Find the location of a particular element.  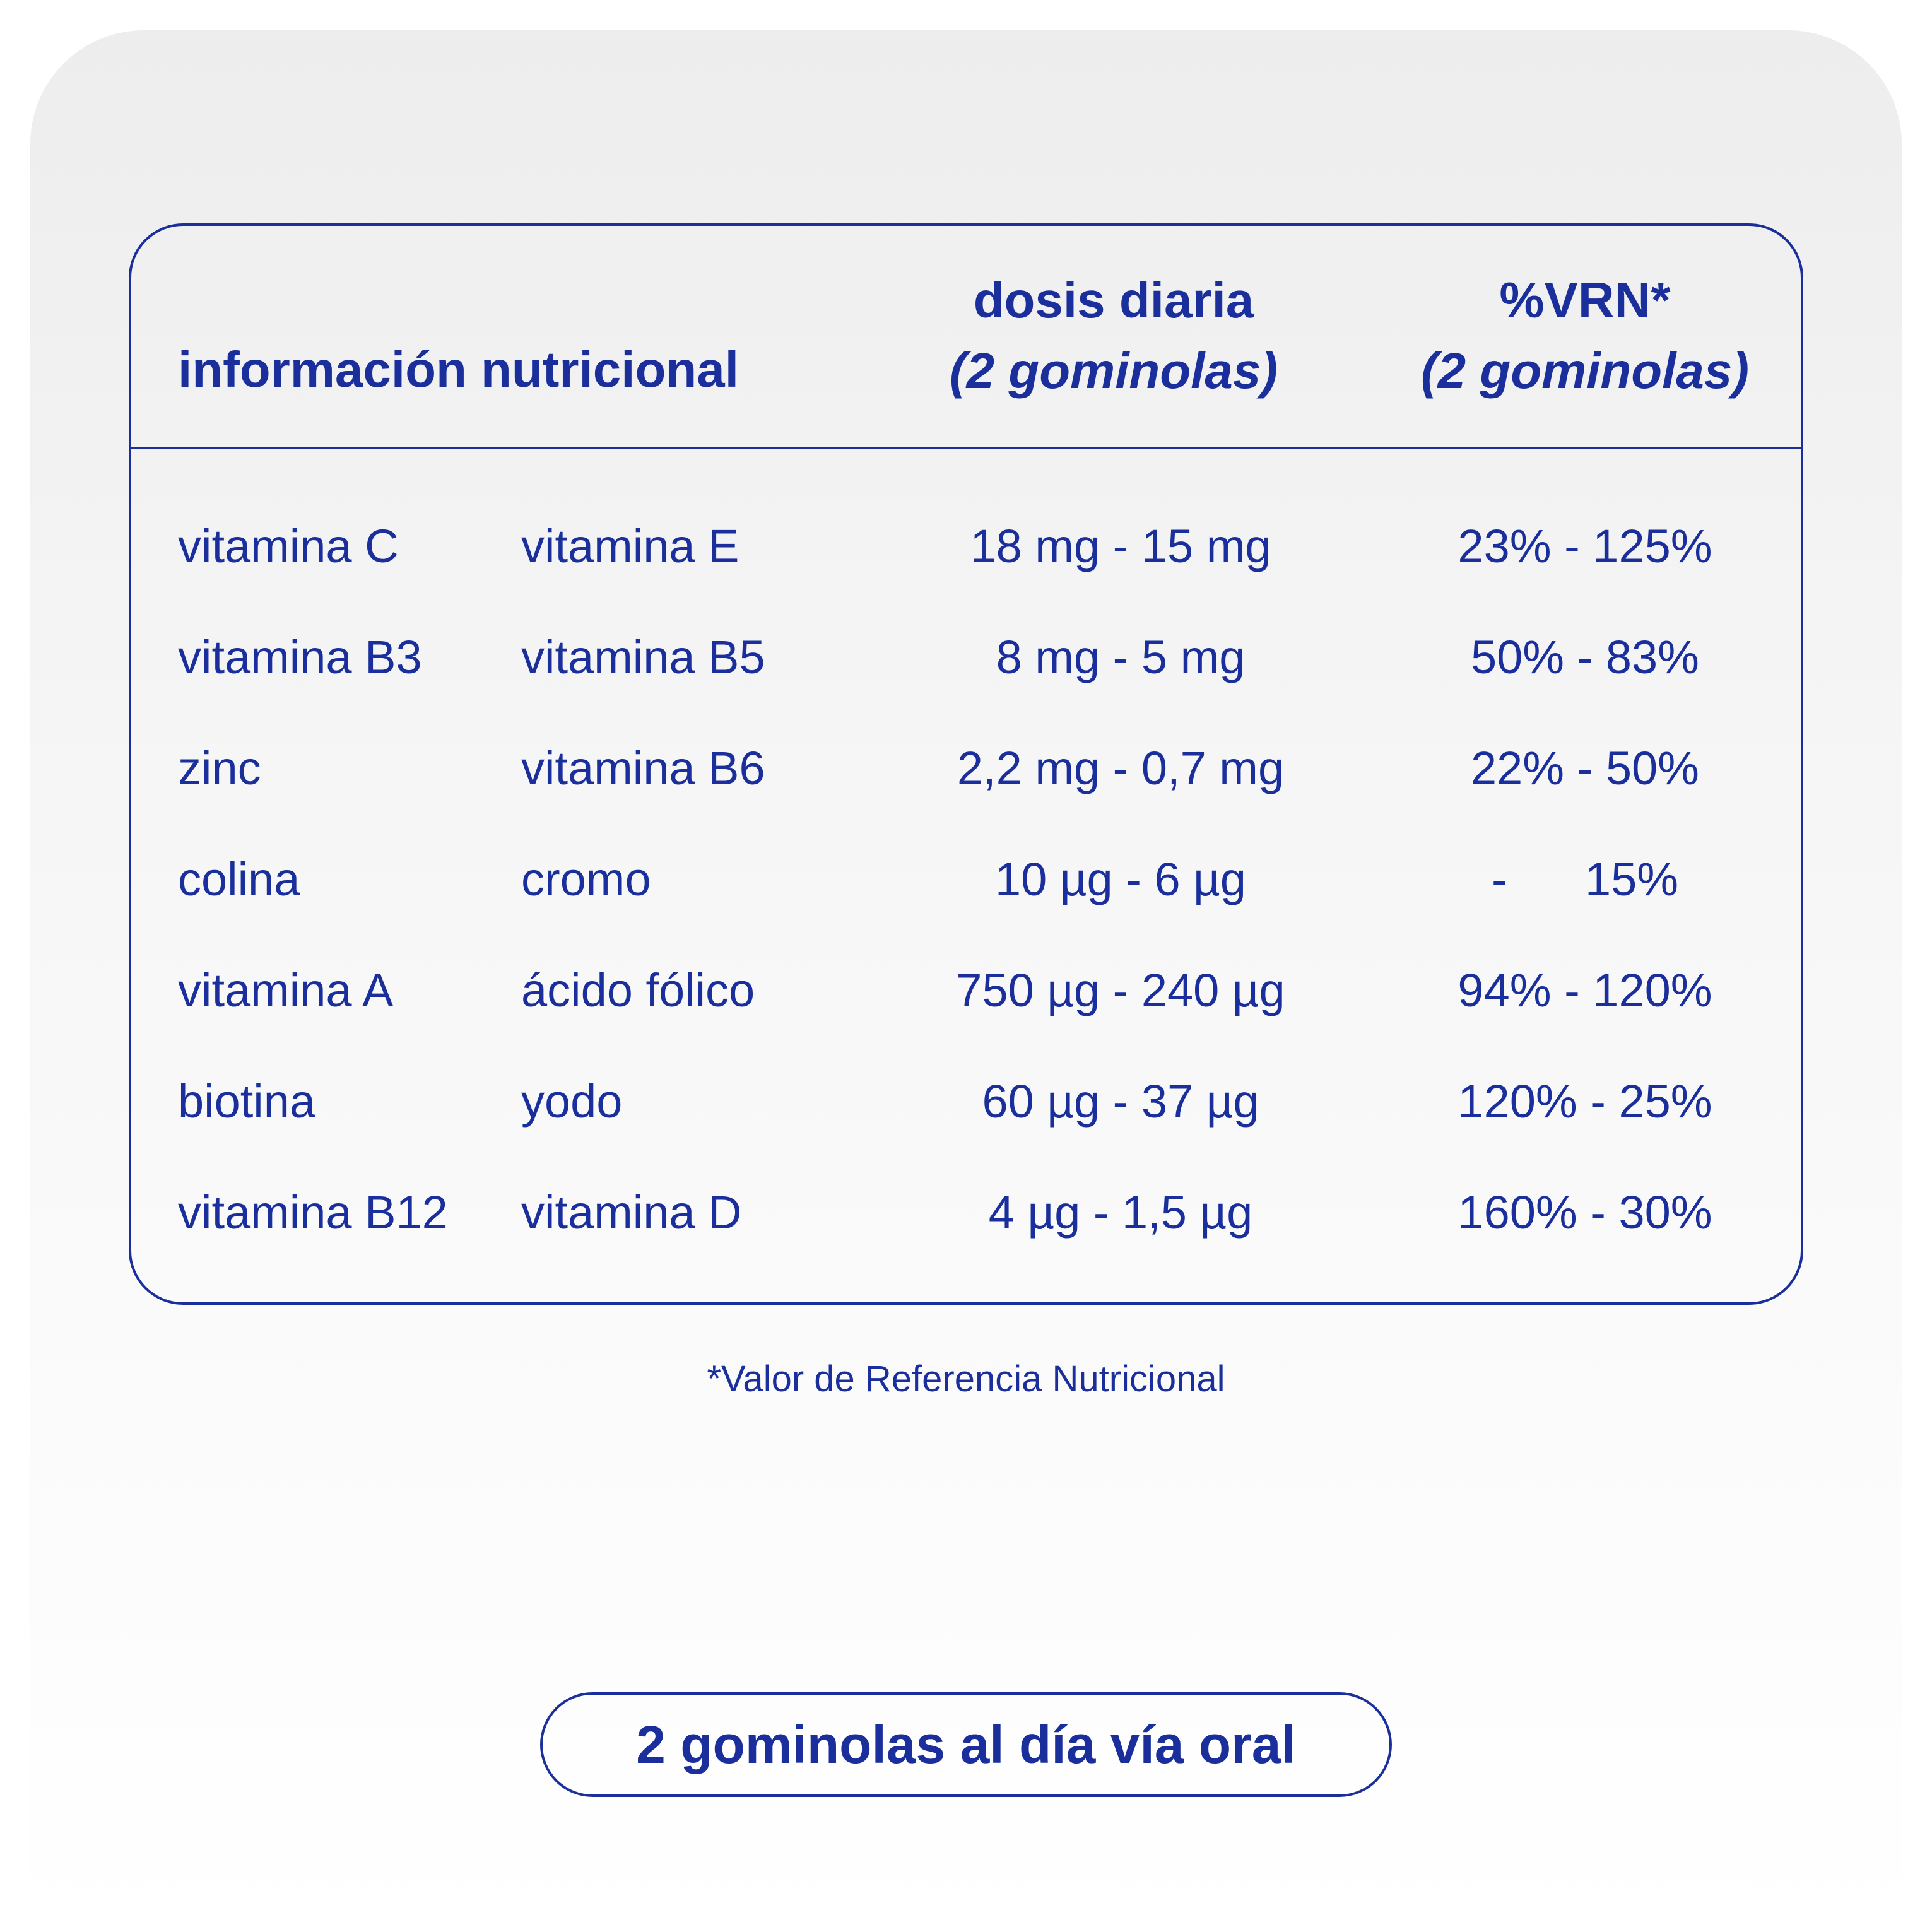

daily-dose: 2,2 mg - 0,7 mg is located at coordinates (1121, 768).